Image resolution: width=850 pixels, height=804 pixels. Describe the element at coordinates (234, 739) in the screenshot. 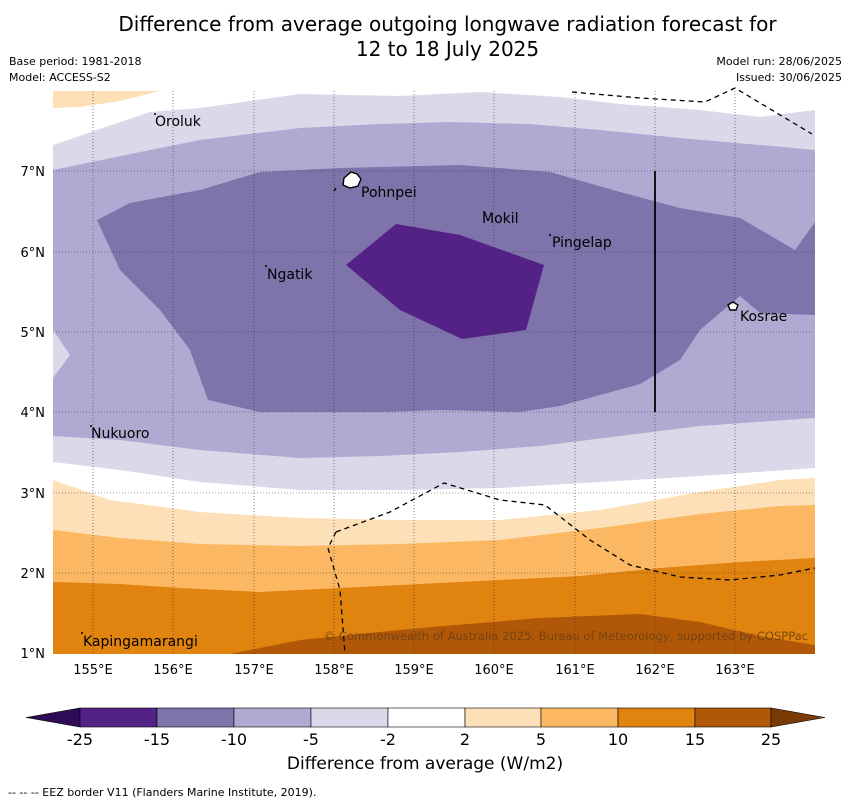

I see `colorbar-tick-3: -10` at that location.